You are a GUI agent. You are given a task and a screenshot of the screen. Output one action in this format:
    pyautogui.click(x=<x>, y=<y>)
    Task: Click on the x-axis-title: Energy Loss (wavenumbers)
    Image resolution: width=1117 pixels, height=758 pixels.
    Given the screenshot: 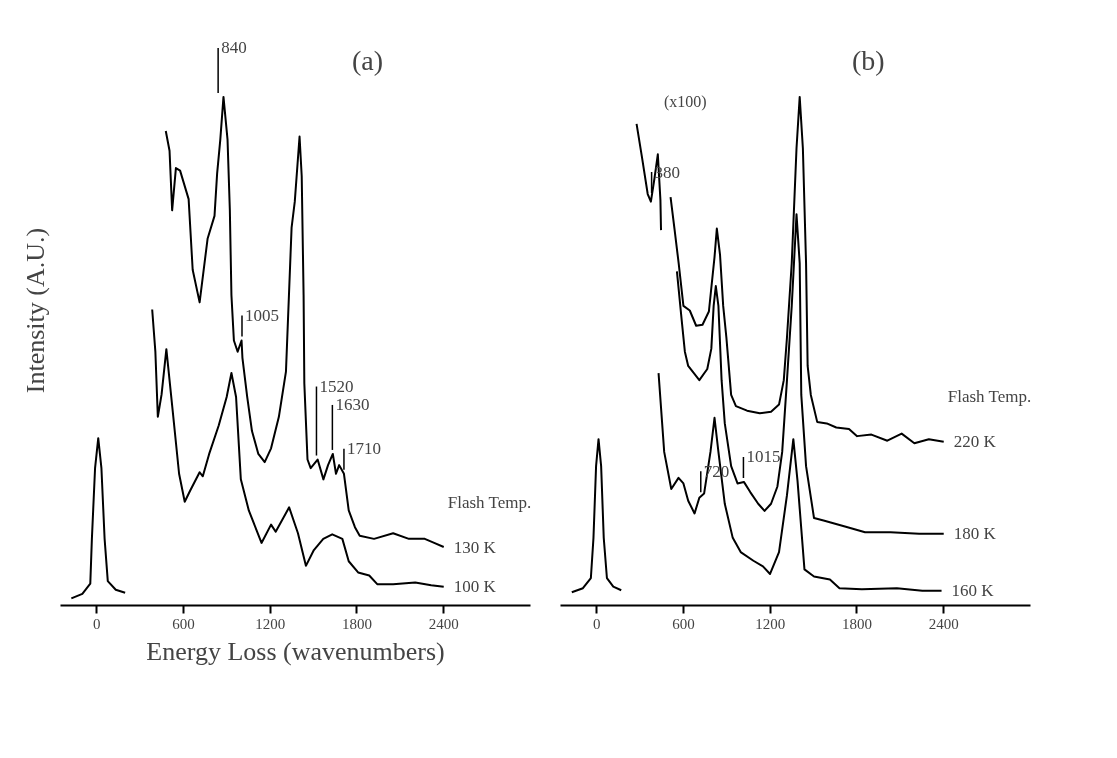 What is the action you would take?
    pyautogui.click(x=295, y=651)
    